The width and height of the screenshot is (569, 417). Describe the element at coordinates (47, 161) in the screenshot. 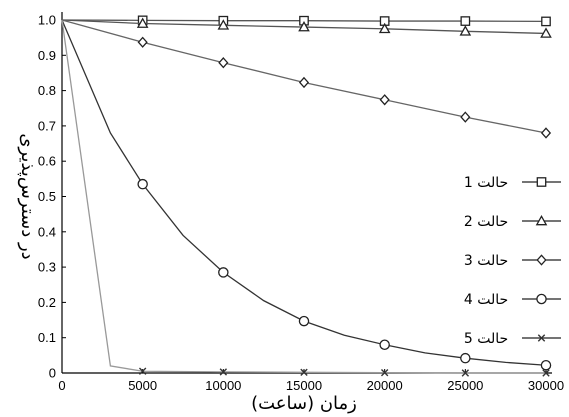

I see `y-tick-label: 0.6` at that location.